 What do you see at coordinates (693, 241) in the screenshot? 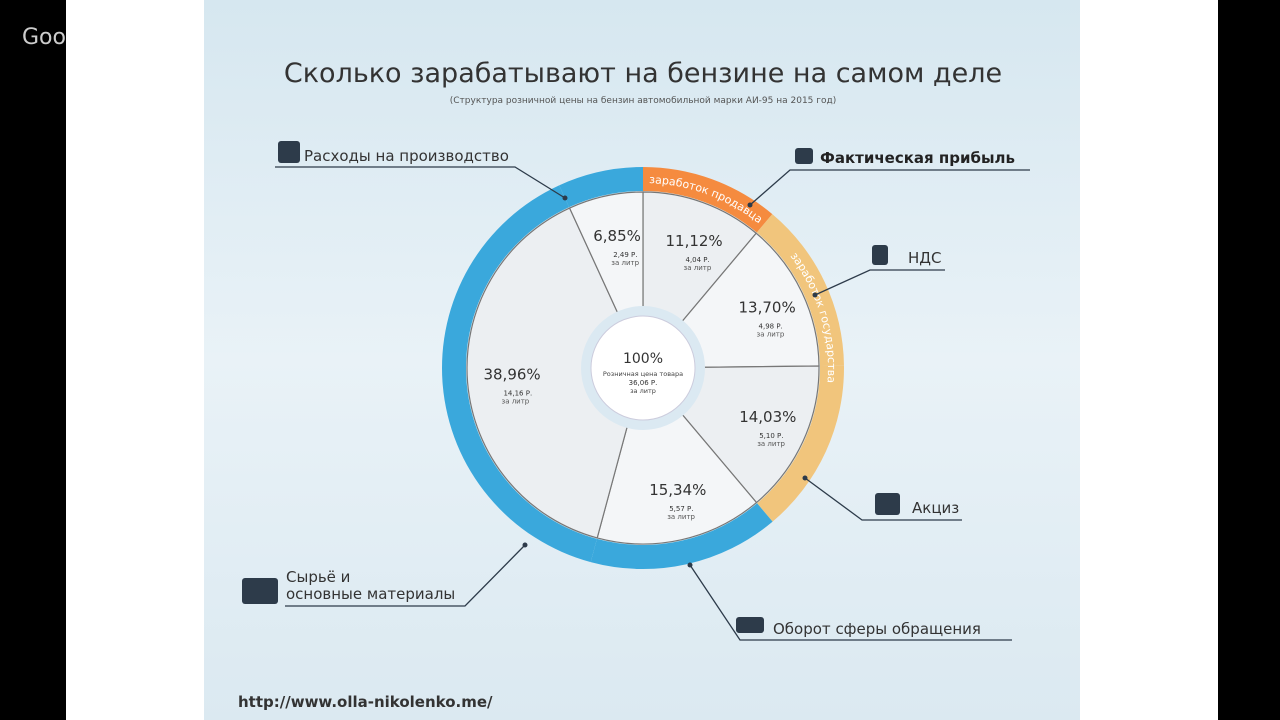
I see `value-label: 11,12%` at bounding box center [693, 241].